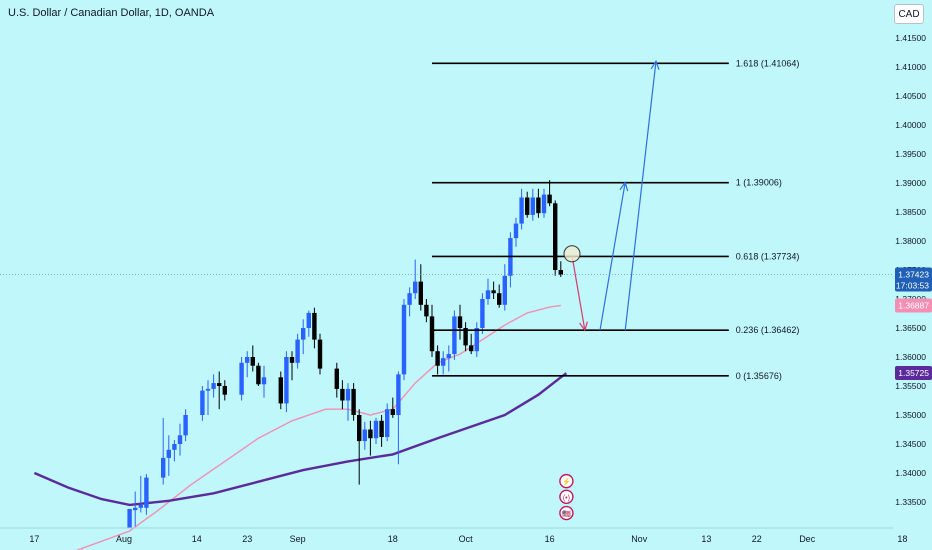 This screenshot has height=550, width=932. What do you see at coordinates (639, 539) in the screenshot?
I see `time-tick-label: Nov` at bounding box center [639, 539].